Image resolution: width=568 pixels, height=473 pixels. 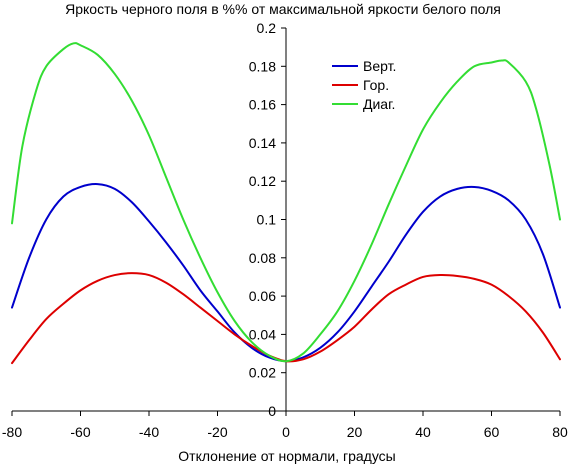 What do you see at coordinates (262, 181) in the screenshot?
I see `y-tick-label: 0.12` at bounding box center [262, 181].